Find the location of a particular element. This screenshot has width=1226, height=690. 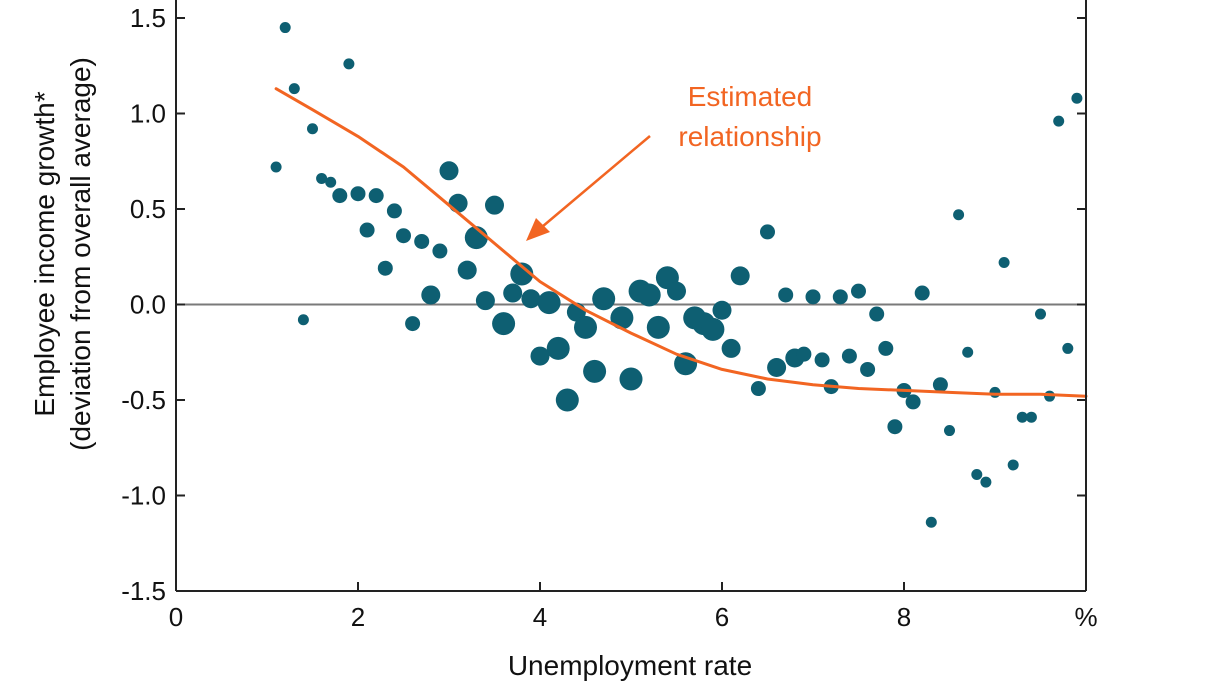

y-axis-subtitle: (deviation from overall average) is located at coordinates (80, 254).